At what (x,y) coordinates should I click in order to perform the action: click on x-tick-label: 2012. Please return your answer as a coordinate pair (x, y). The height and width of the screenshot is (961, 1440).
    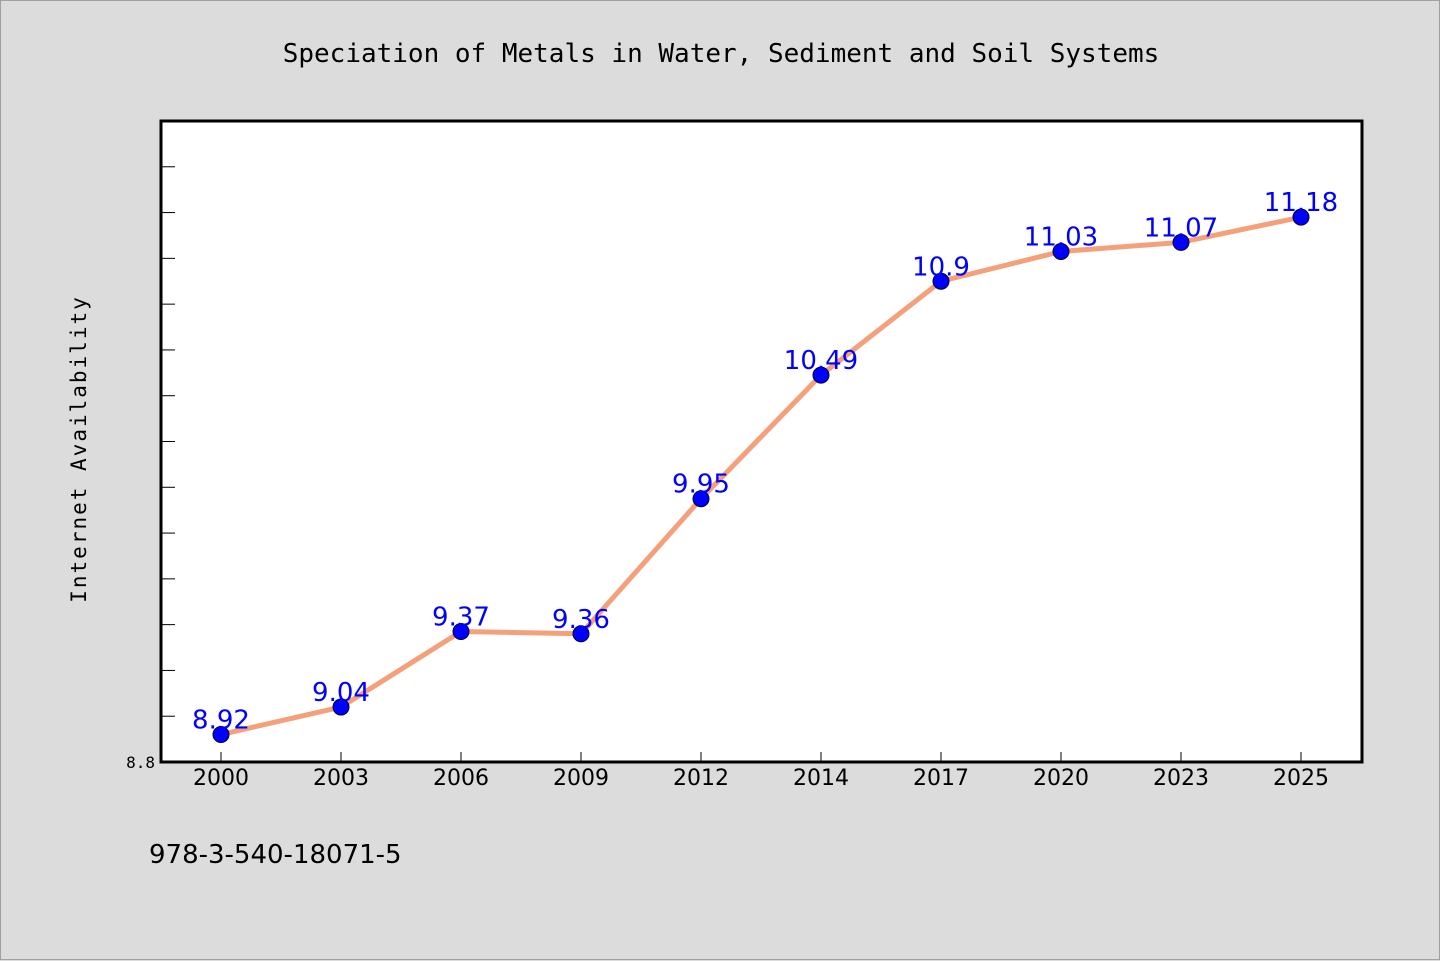
    Looking at the image, I should click on (701, 778).